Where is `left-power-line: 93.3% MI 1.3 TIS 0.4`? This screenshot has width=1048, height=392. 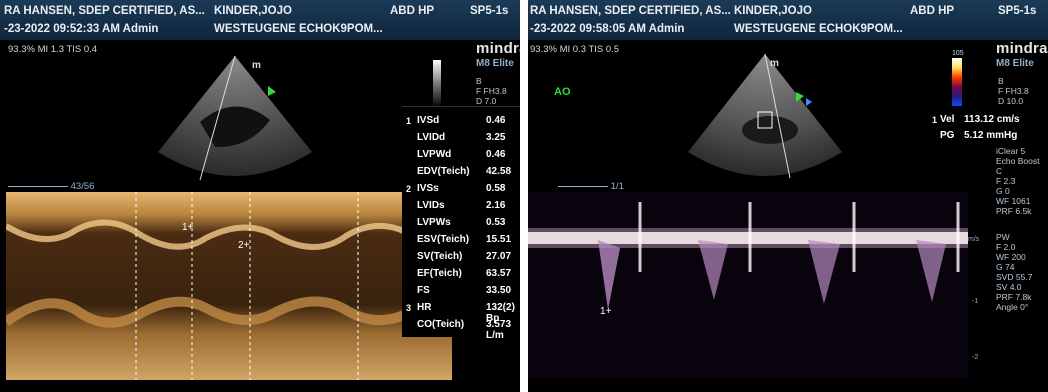 left-power-line: 93.3% MI 1.3 TIS 0.4 is located at coordinates (53, 49).